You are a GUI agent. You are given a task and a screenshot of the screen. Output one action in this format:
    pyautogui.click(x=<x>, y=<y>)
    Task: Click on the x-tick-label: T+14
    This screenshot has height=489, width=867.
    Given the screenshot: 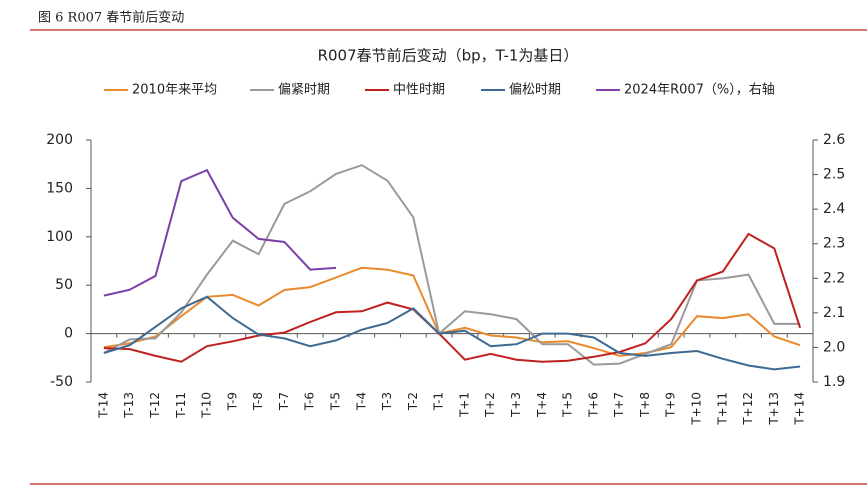 What is the action you would take?
    pyautogui.click(x=800, y=409)
    